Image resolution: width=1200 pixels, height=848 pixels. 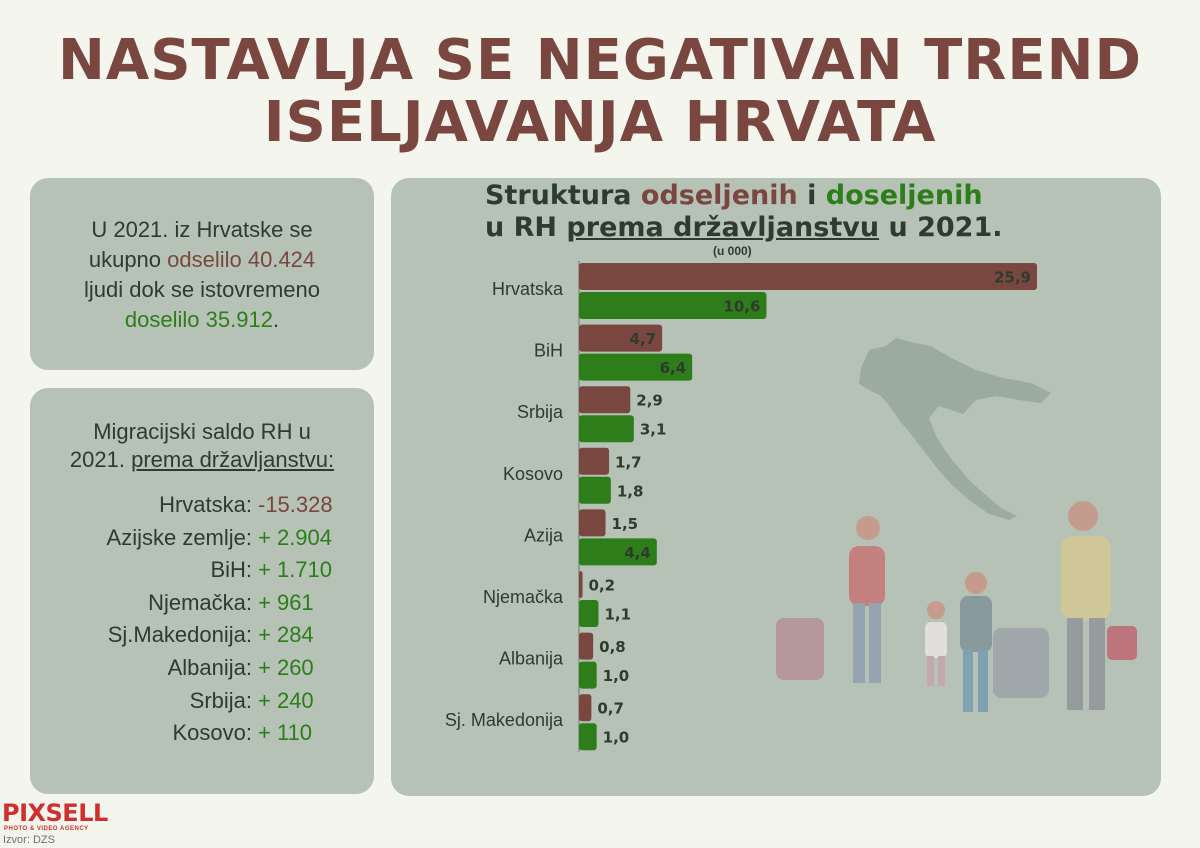 I want to click on category-label: Kosovo, so click(x=533, y=474).